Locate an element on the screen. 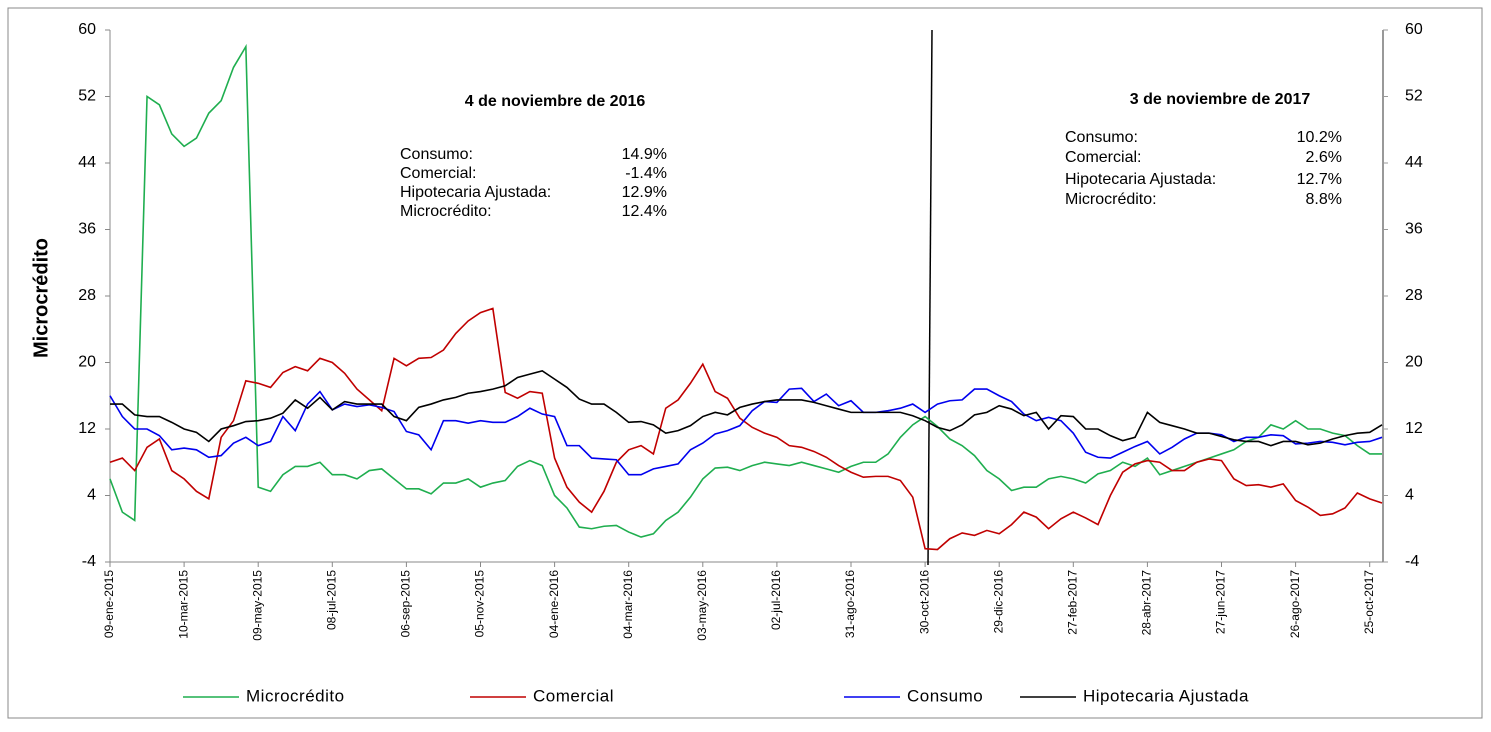 This screenshot has width=1491, height=732. y-tick-label: 12 is located at coordinates (87, 428).